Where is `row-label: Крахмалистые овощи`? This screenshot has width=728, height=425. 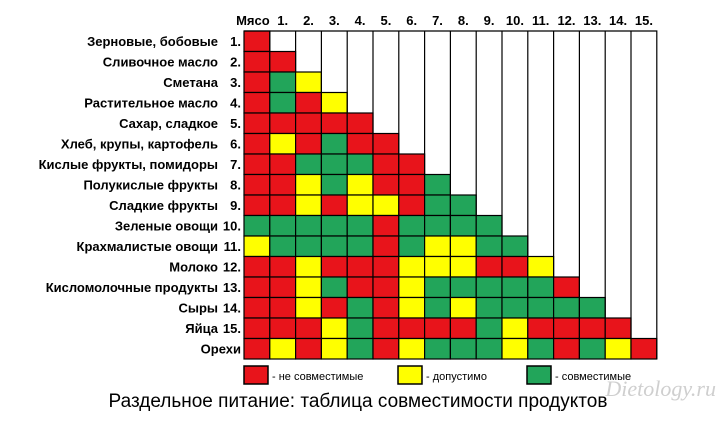
row-label: Крахмалистые овощи is located at coordinates (147, 246).